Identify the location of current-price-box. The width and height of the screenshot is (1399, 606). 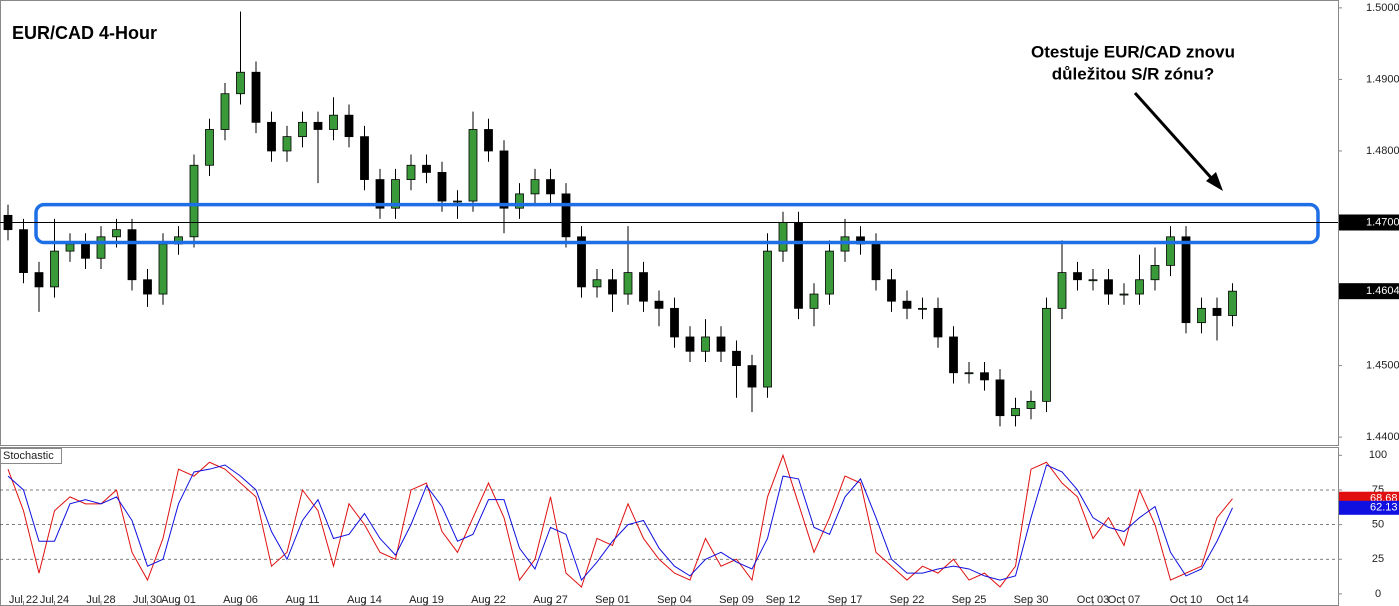
(1369, 291).